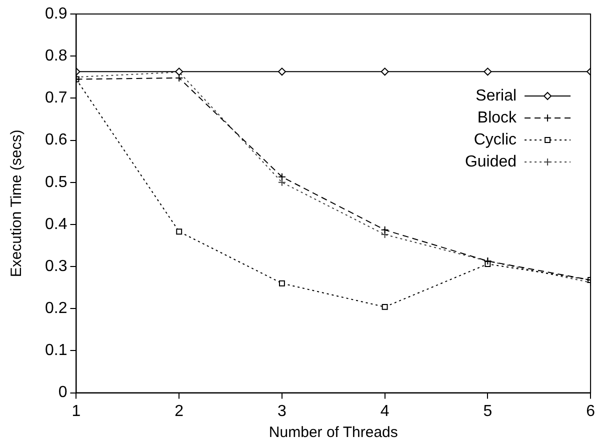 This screenshot has height=442, width=598. What do you see at coordinates (333, 433) in the screenshot?
I see `x-axis-title: Number of Threads` at bounding box center [333, 433].